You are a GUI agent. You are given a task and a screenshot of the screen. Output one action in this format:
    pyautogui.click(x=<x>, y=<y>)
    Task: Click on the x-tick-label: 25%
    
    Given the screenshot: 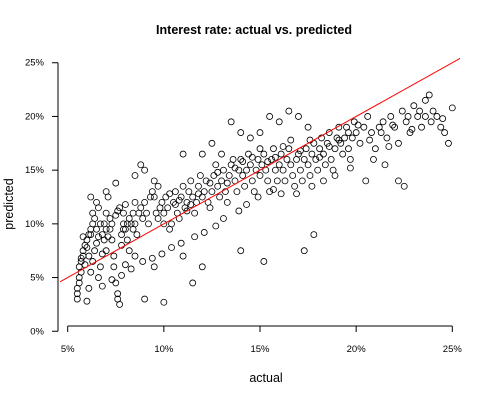 What is the action you would take?
    pyautogui.click(x=453, y=349)
    